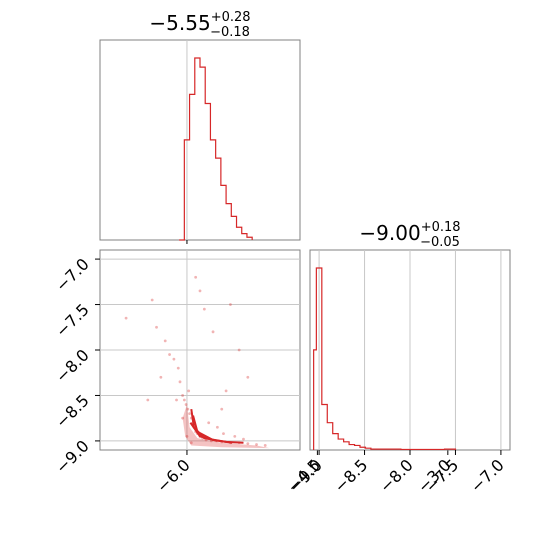 The height and width of the screenshot is (550, 550). Describe the element at coordinates (230, 32) in the screenshot. I see `hist-param1-title-sub: −0.18` at that location.